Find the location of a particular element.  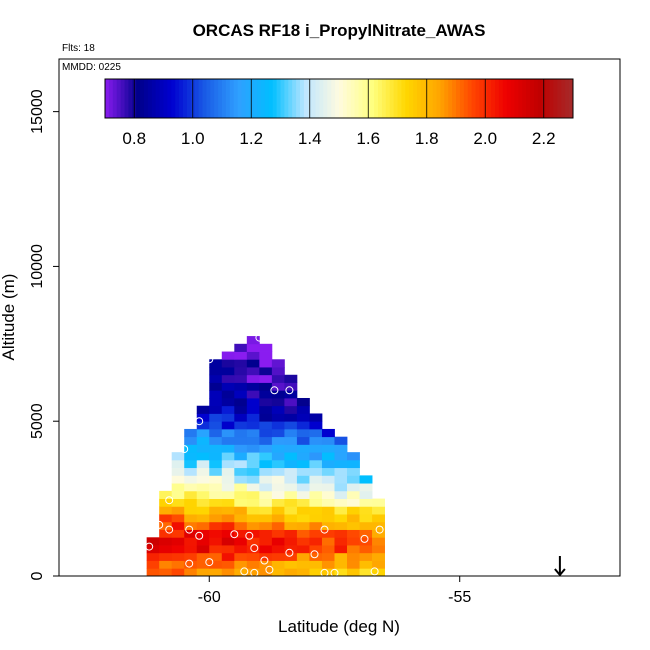

x-tick-label: -60 is located at coordinates (209, 597).